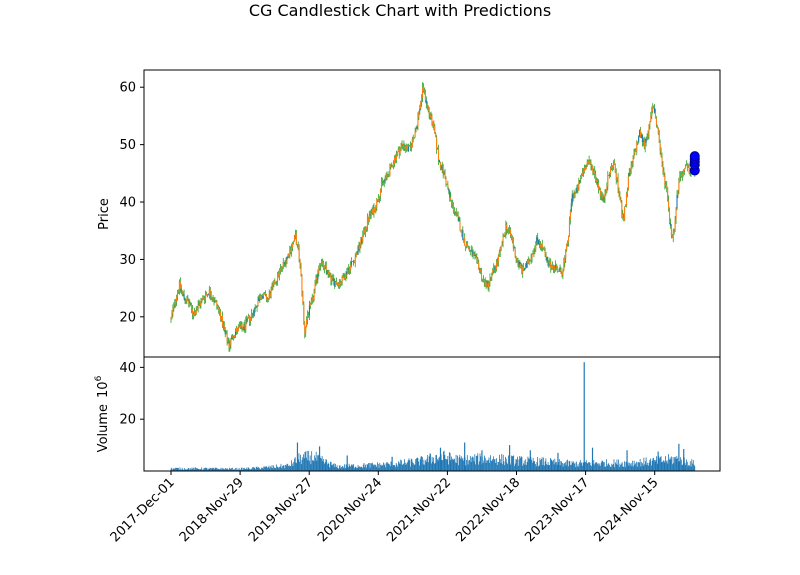 The height and width of the screenshot is (575, 800). Describe the element at coordinates (694, 163) in the screenshot. I see `prediction-points` at that location.